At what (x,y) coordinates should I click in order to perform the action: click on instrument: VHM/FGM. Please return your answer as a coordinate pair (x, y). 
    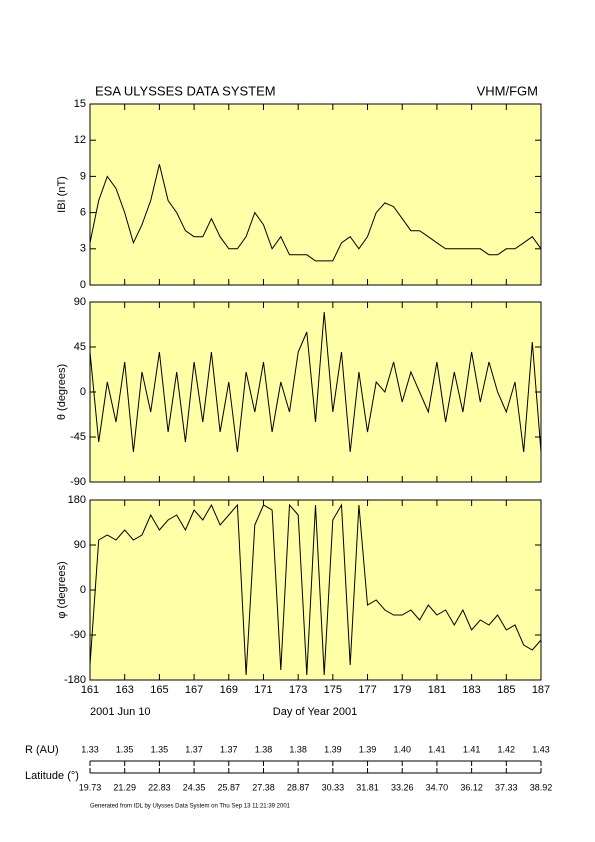
    Looking at the image, I should click on (507, 90).